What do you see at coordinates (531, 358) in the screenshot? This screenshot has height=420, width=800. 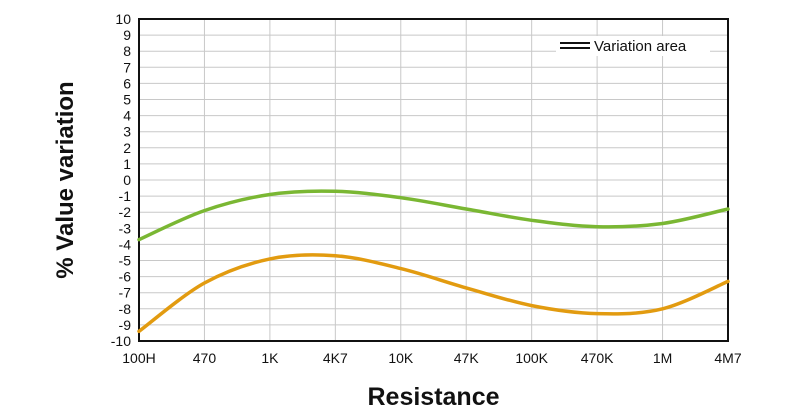 I see `x-tick-label: 100K` at bounding box center [531, 358].